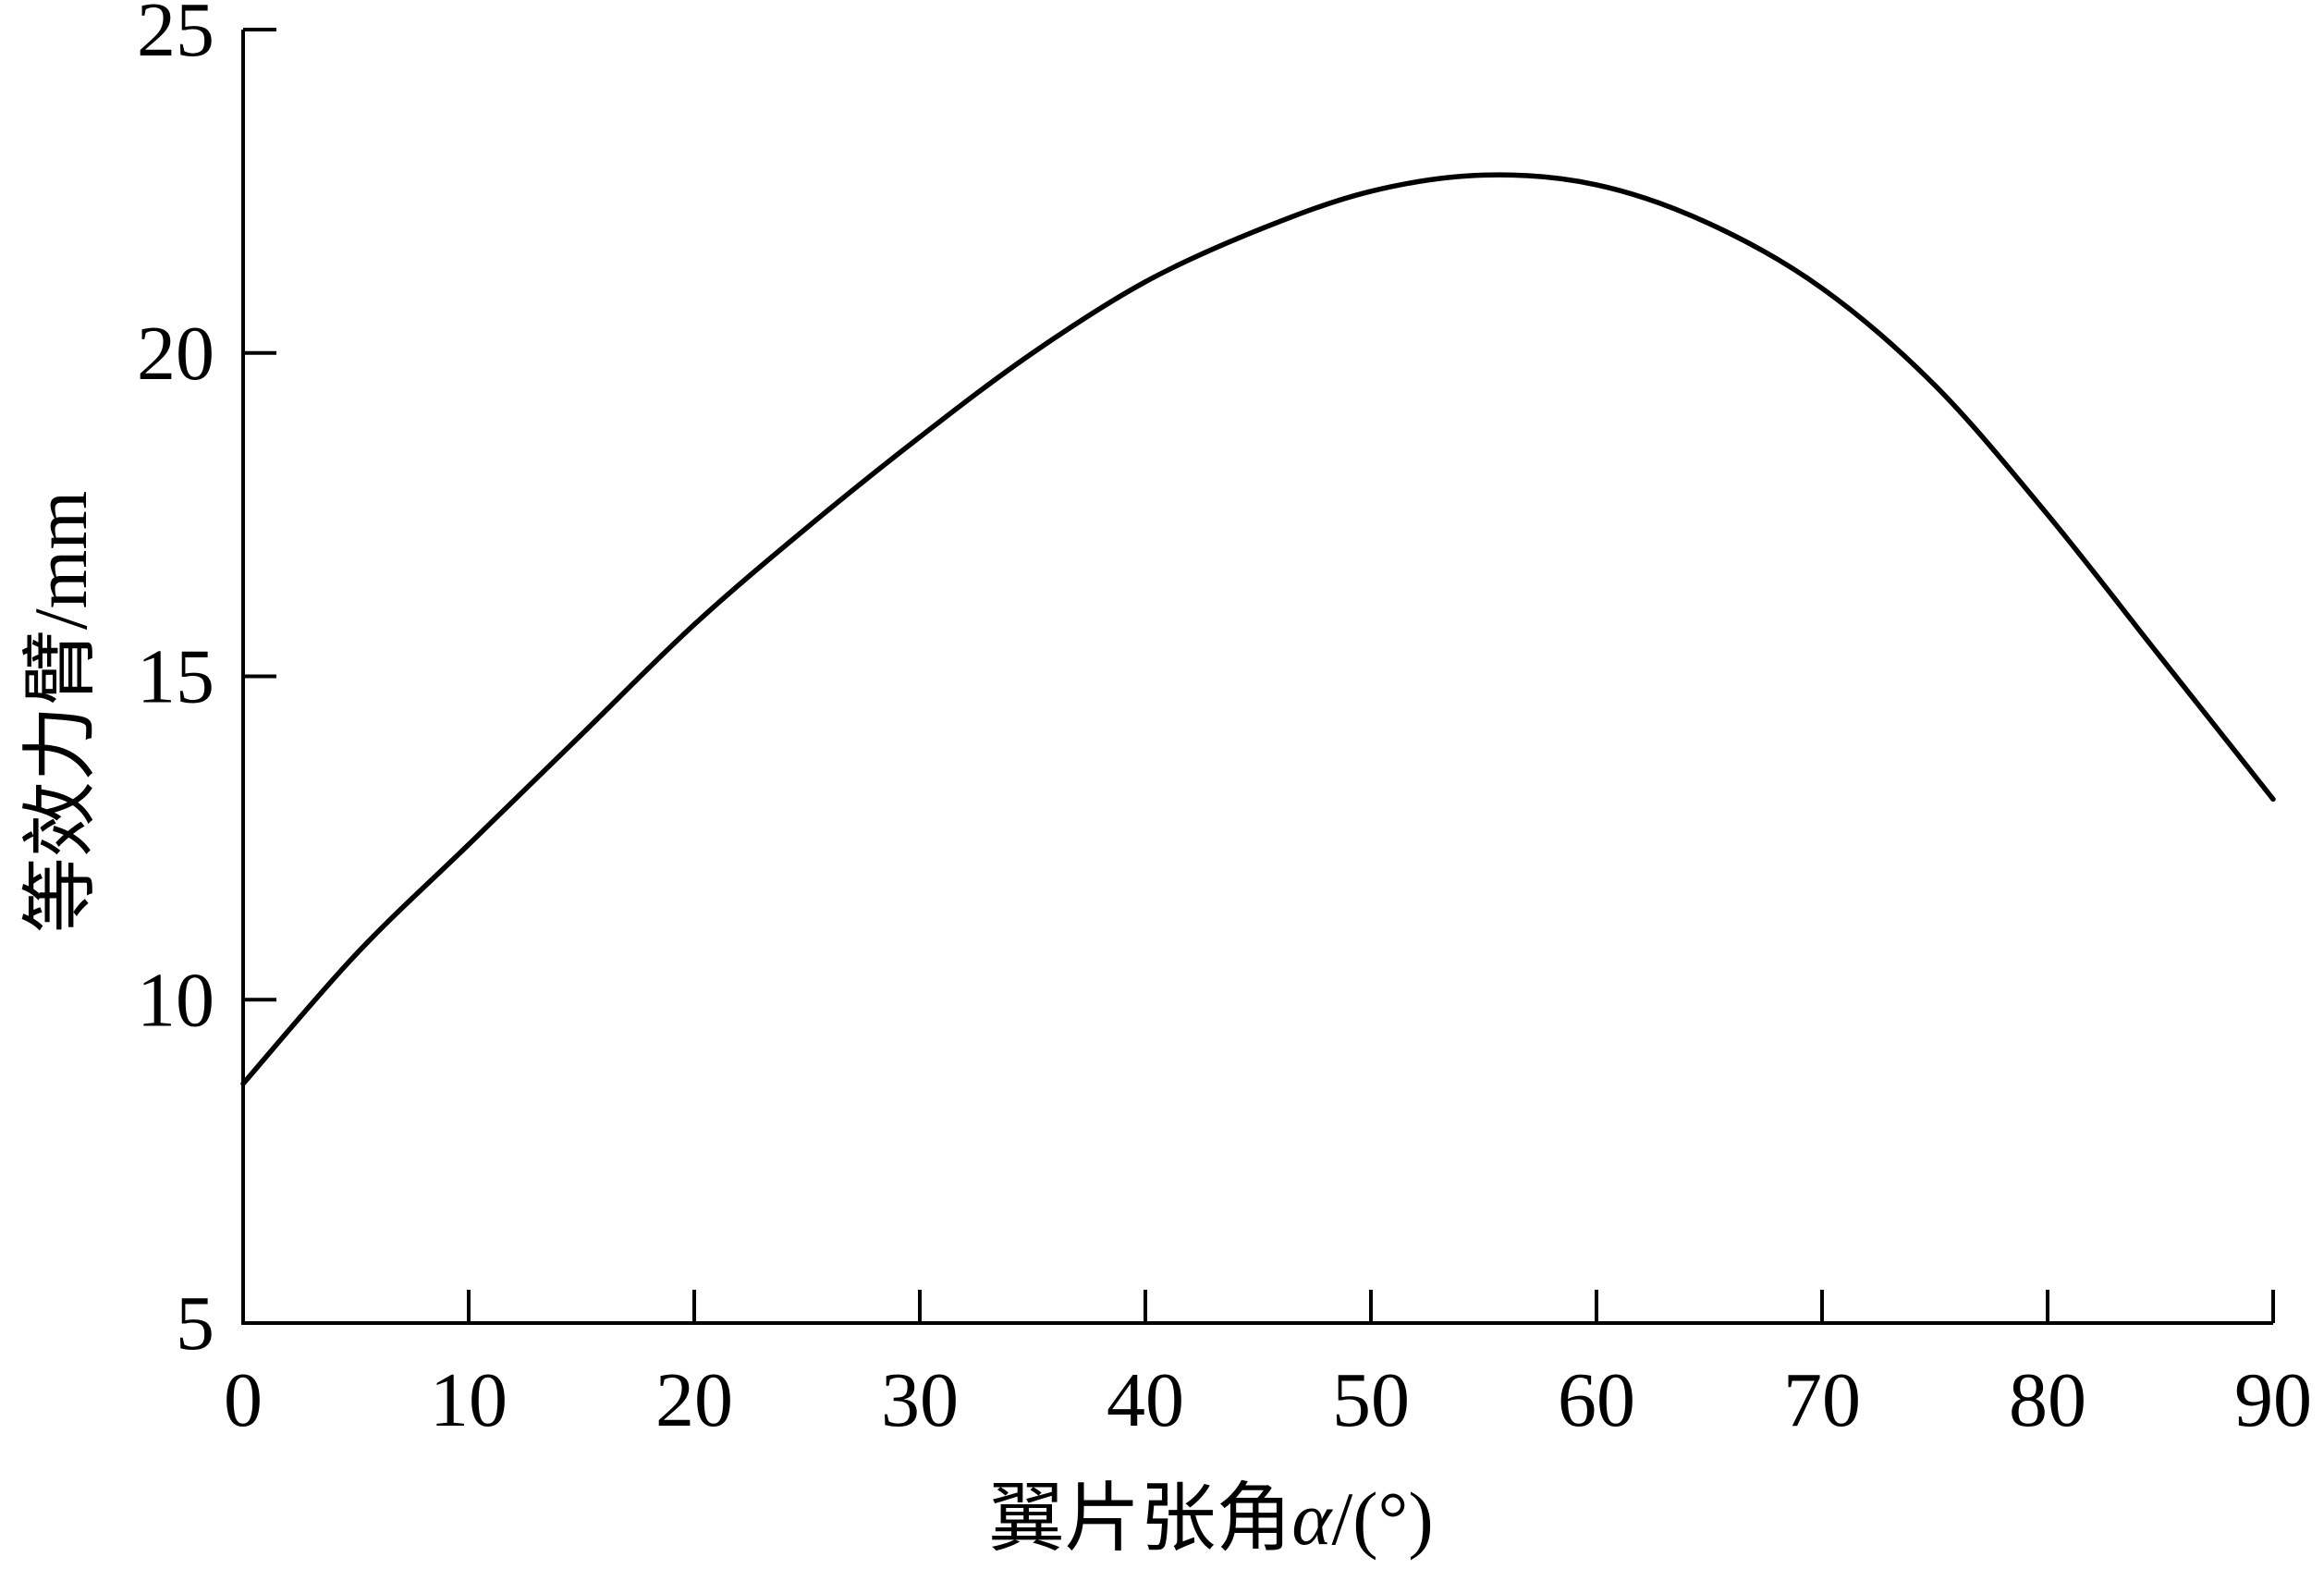  Describe the element at coordinates (1146, 1400) in the screenshot. I see `x-tick-label: 40` at that location.